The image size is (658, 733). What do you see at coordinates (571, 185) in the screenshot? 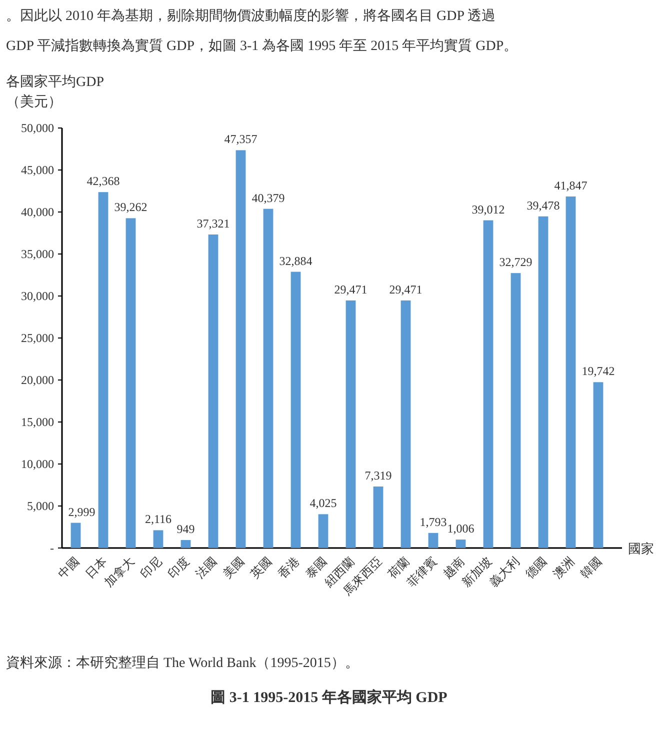
I see `data-label: 41,847` at bounding box center [571, 185].